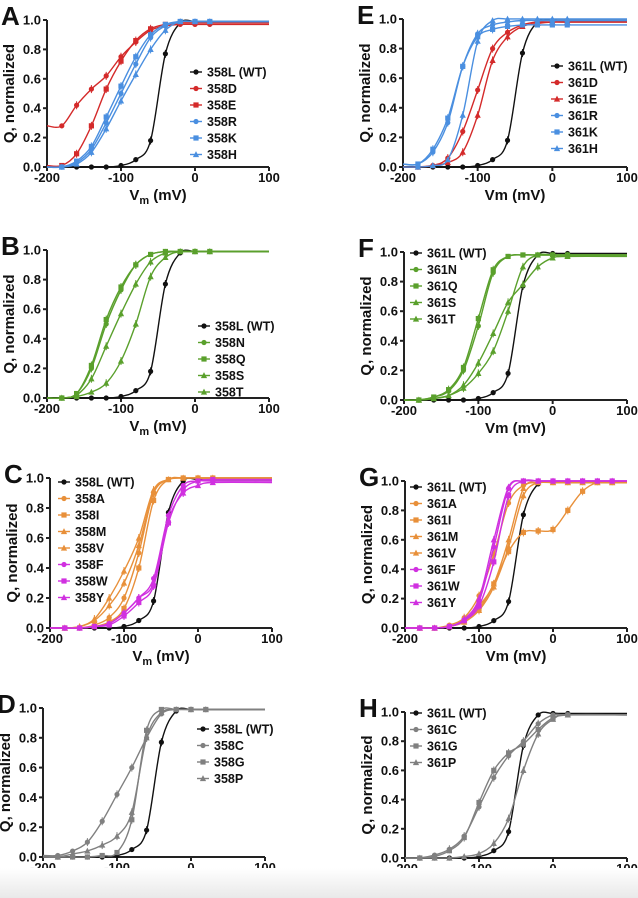 The width and height of the screenshot is (638, 898). What do you see at coordinates (434, 537) in the screenshot?
I see `legend-item: 361M` at bounding box center [434, 537].